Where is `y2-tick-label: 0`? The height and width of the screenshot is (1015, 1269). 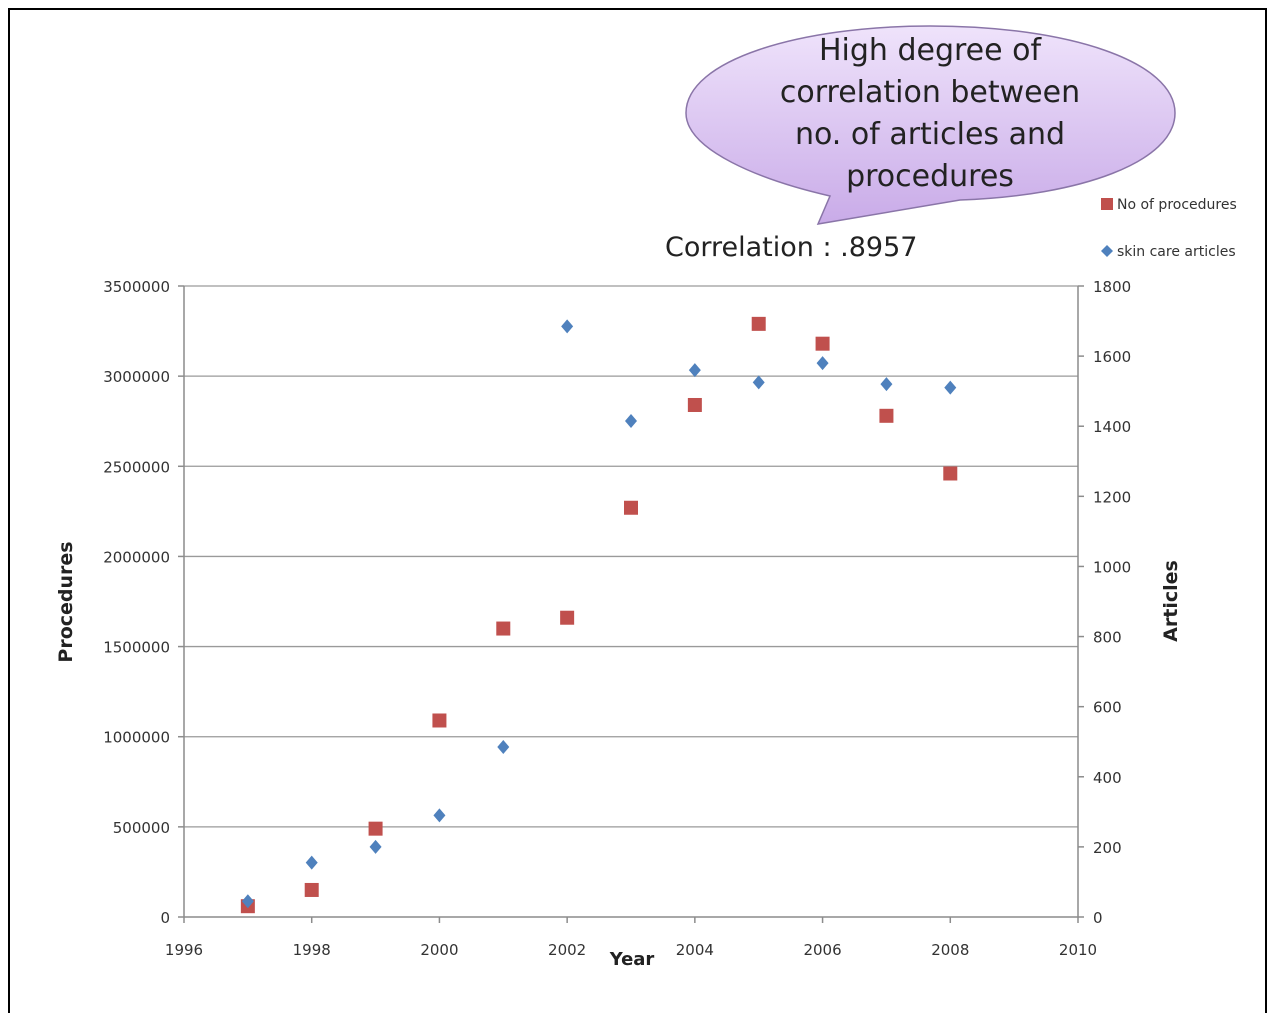
y2-tick-label: 0 is located at coordinates (1098, 918).